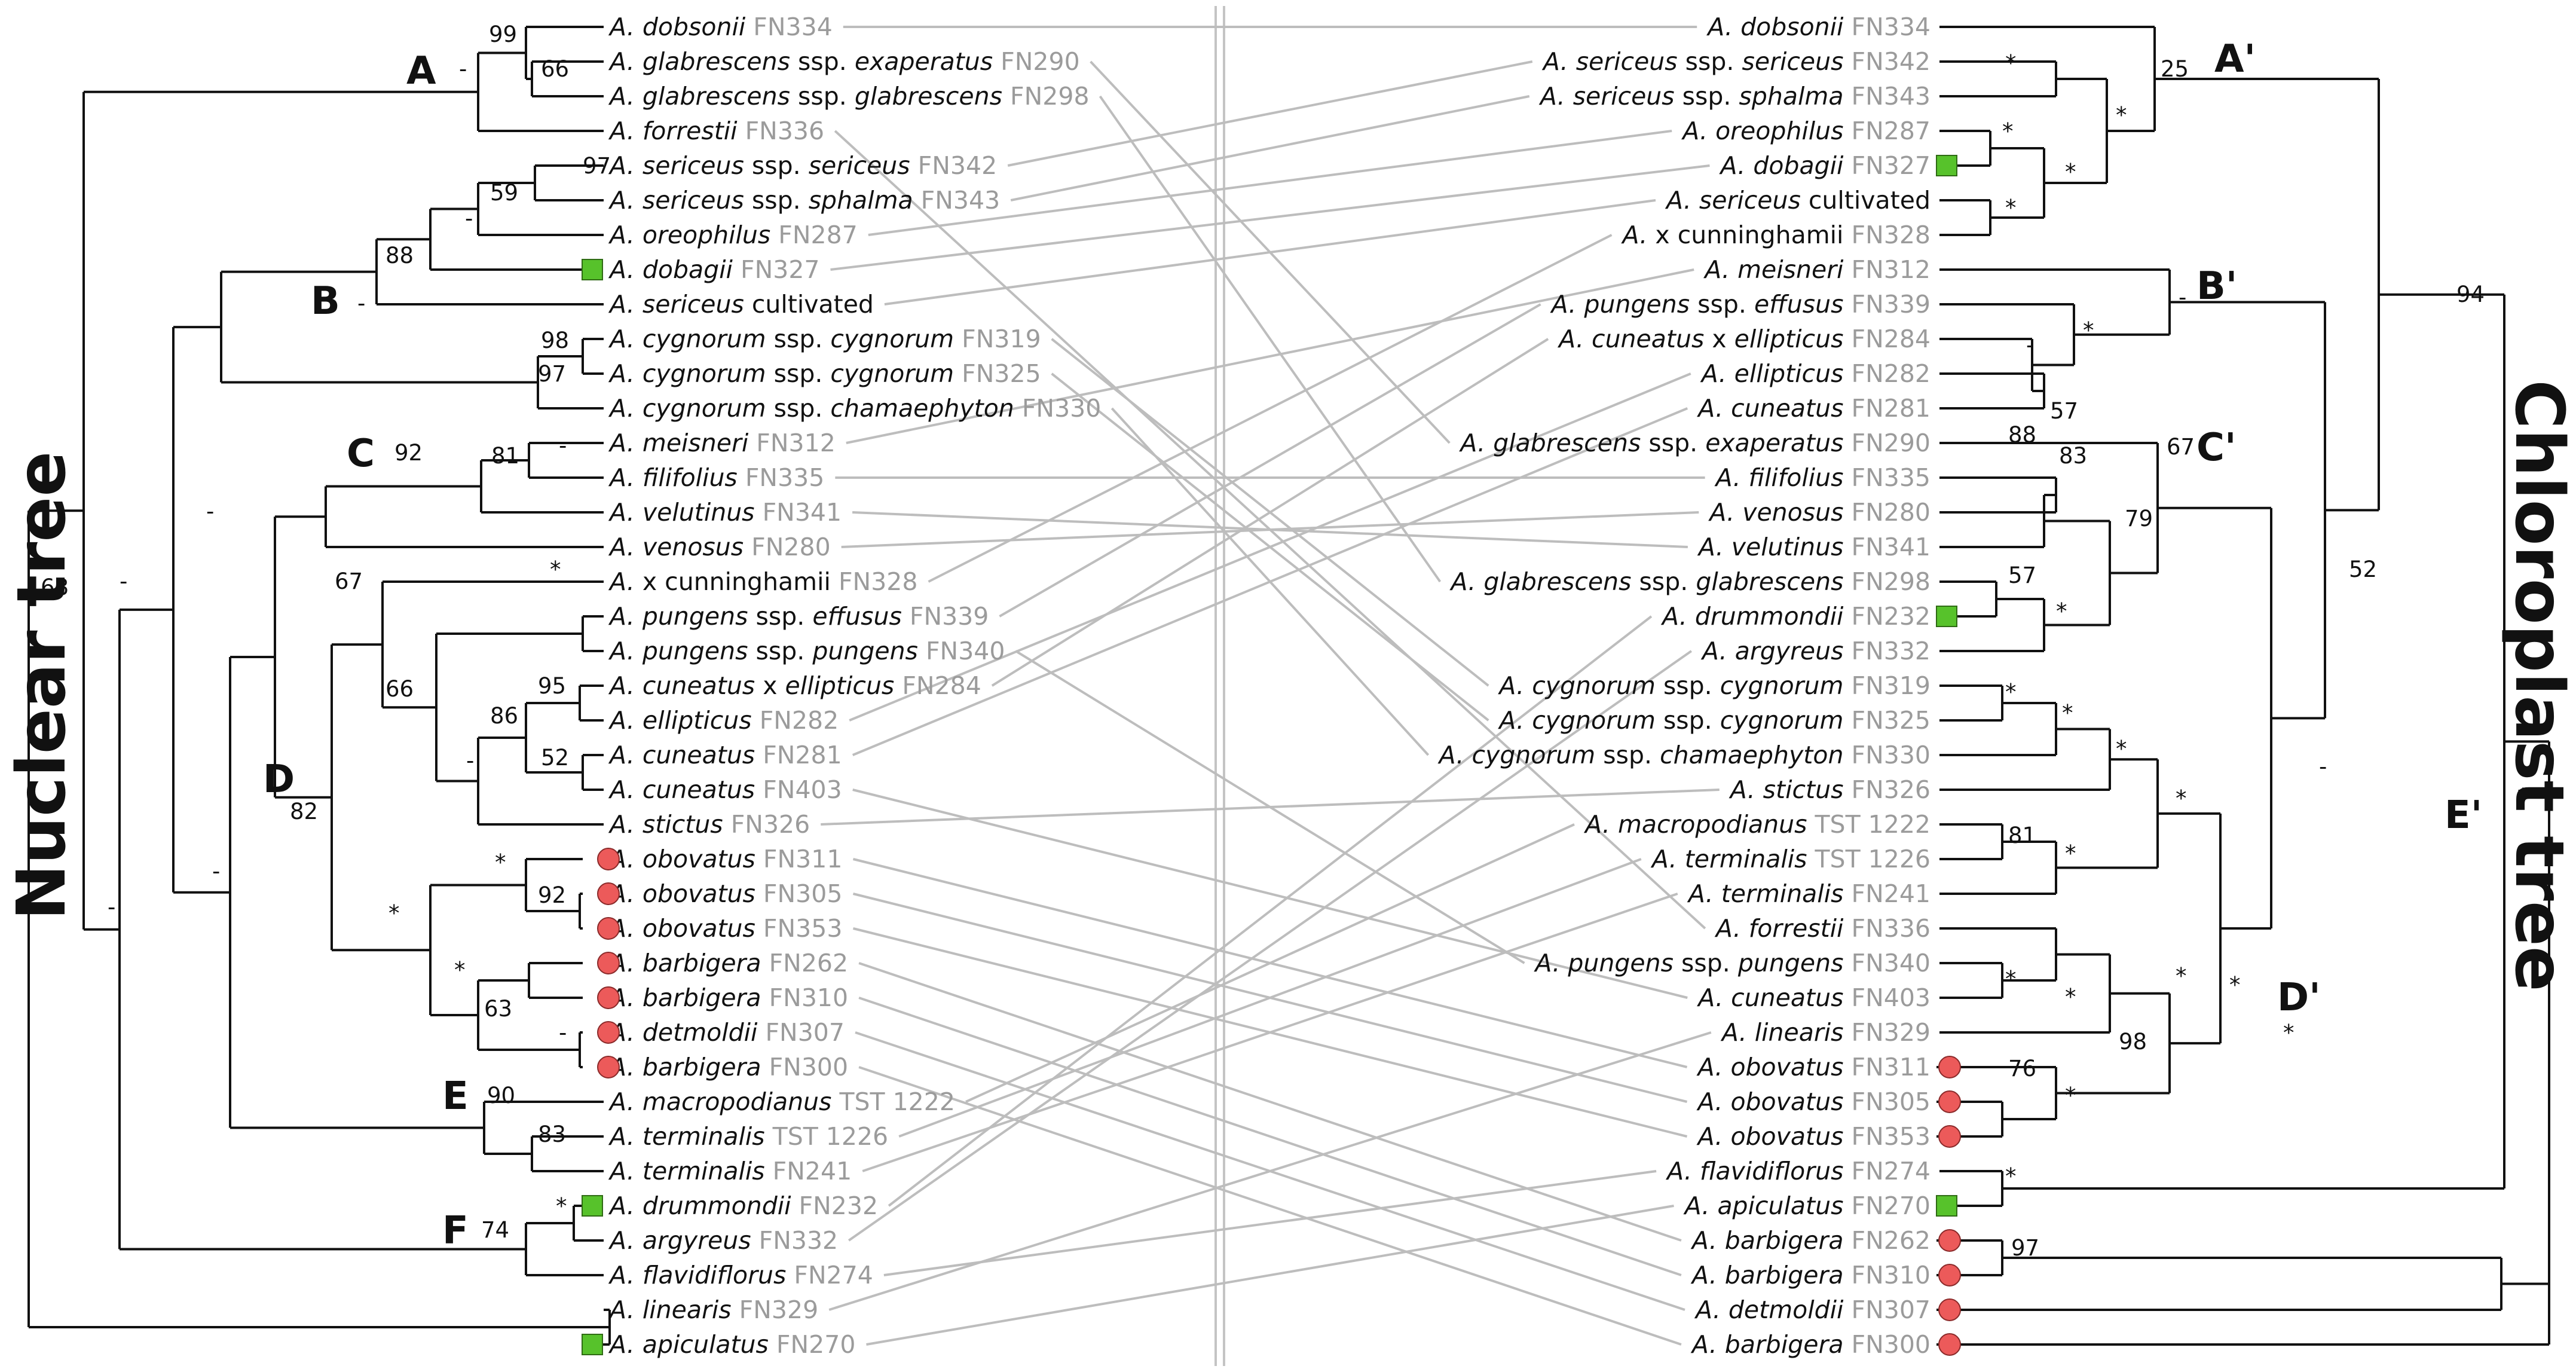  What do you see at coordinates (702, 1067) in the screenshot?
I see `taxon-name: barbigera` at bounding box center [702, 1067].